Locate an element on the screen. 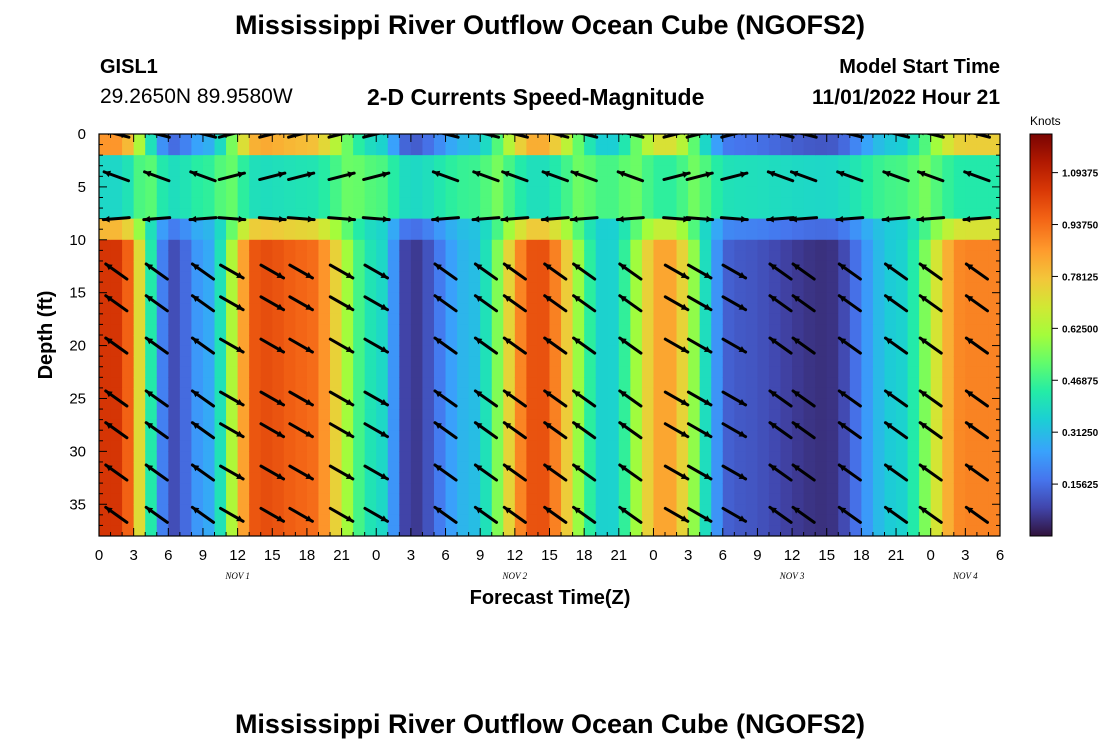  x-axis-label: Forecast Time(Z) is located at coordinates (550, 598).